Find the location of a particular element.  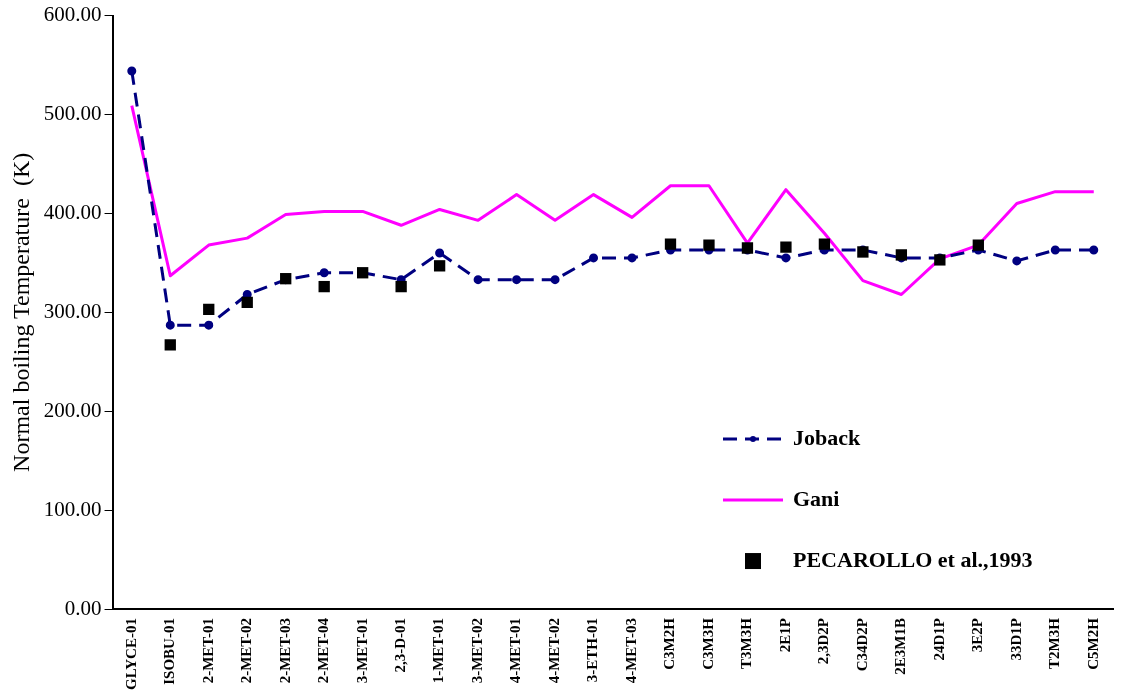

y-tick-label: 200.00 is located at coordinates (72, 409).